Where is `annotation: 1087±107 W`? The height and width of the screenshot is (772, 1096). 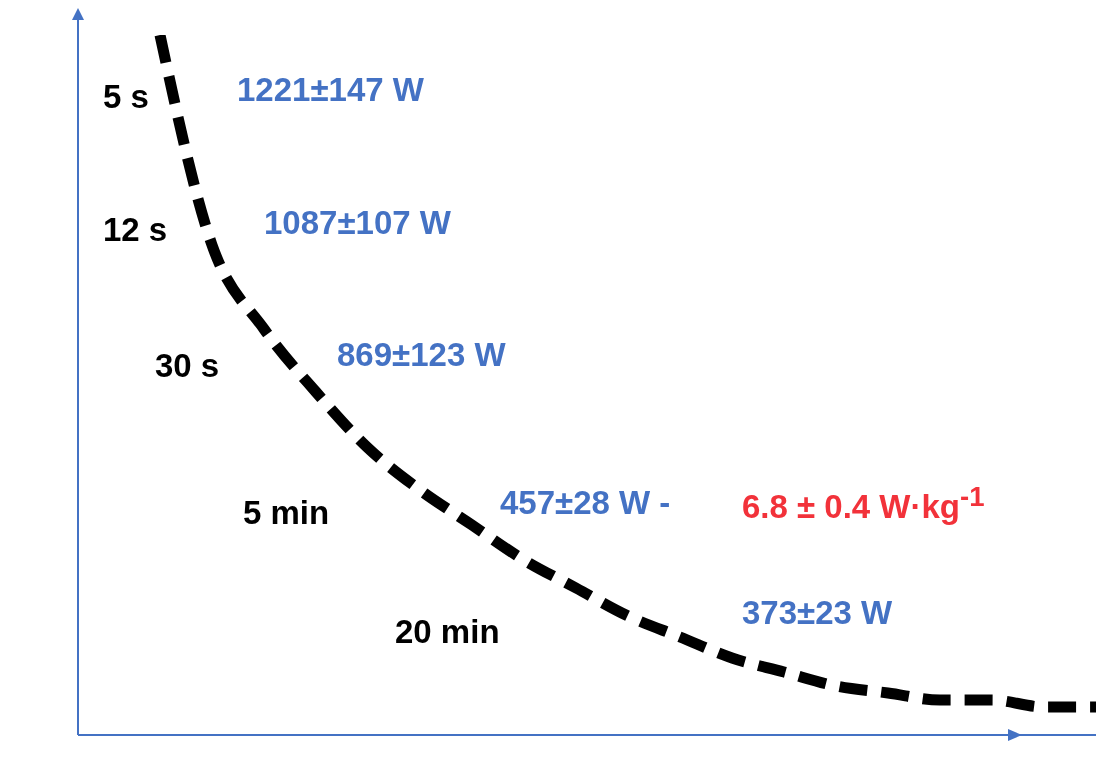 annotation: 1087±107 W is located at coordinates (357, 223).